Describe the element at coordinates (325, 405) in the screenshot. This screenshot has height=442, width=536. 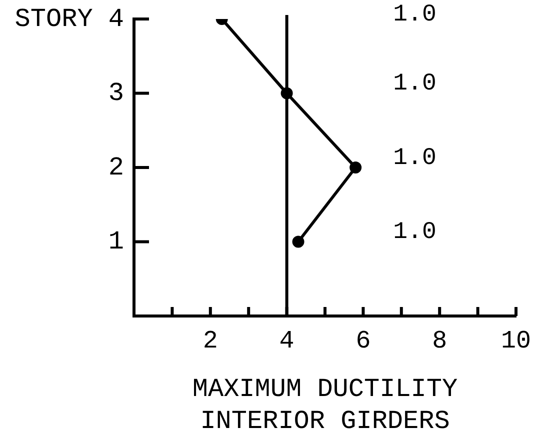
I see `x-axis-title: MAXIMUM DUCTILITY INTERIOR GIRDERS` at that location.